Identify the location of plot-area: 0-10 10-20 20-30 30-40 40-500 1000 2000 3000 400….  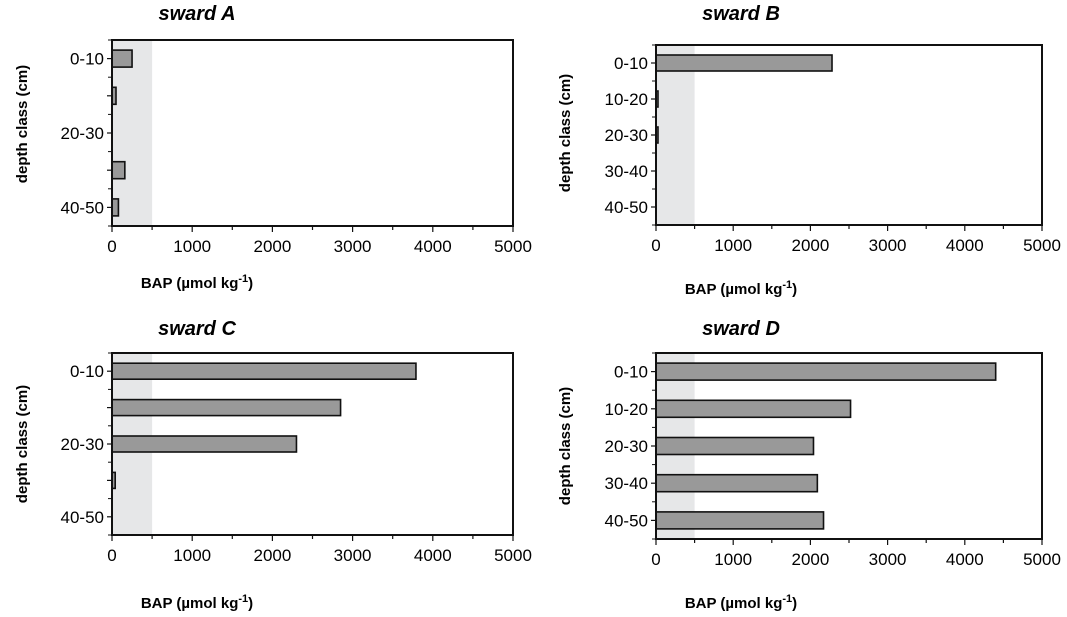
(833, 149).